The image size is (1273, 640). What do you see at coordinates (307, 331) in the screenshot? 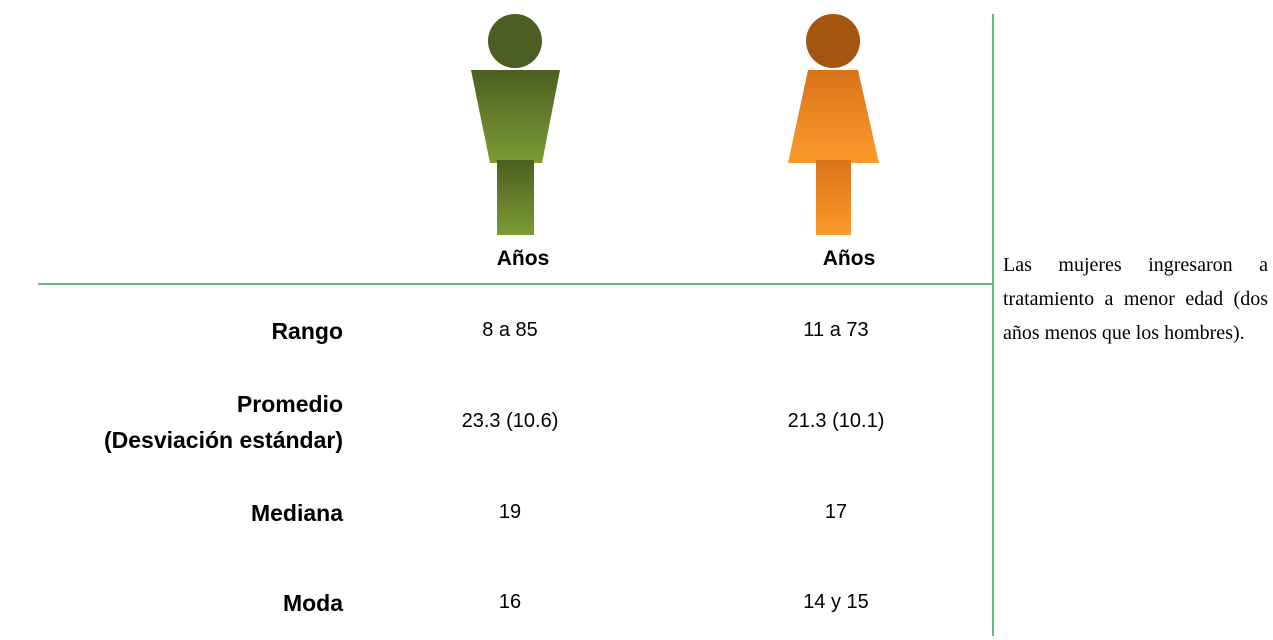
I see `row-label: Rango` at bounding box center [307, 331].